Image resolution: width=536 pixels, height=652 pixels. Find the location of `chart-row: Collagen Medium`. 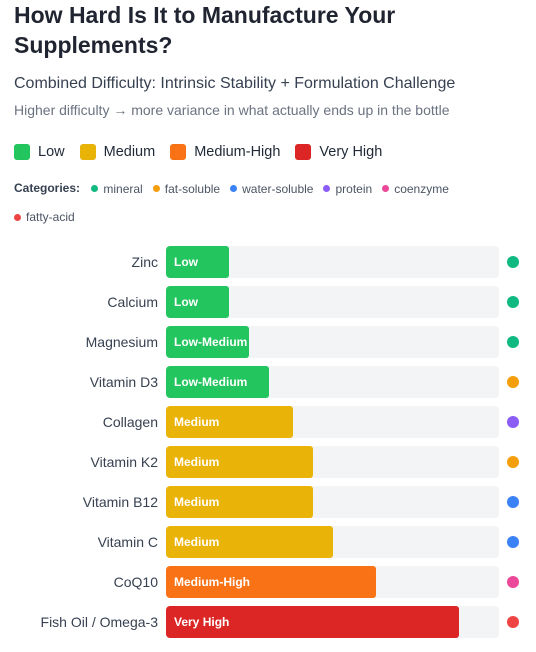

chart-row: Collagen Medium is located at coordinates (268, 422).